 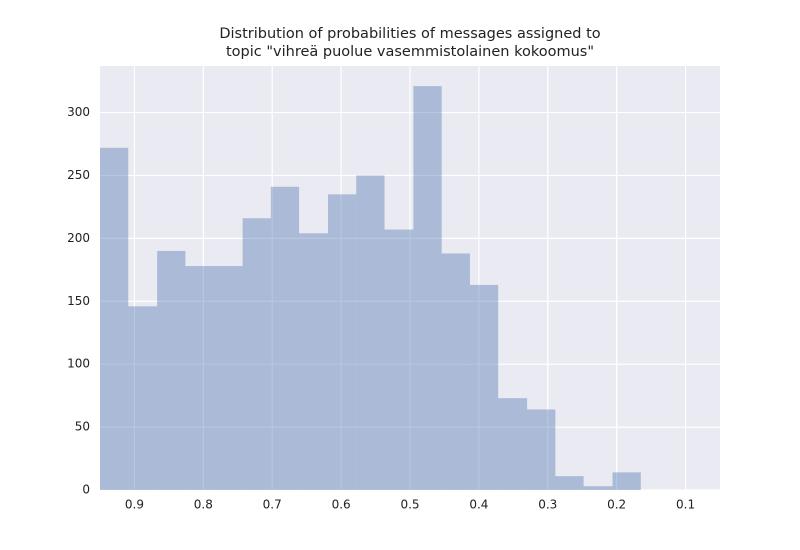 What do you see at coordinates (685, 505) in the screenshot?
I see `x-tick-label: 0.1` at bounding box center [685, 505].